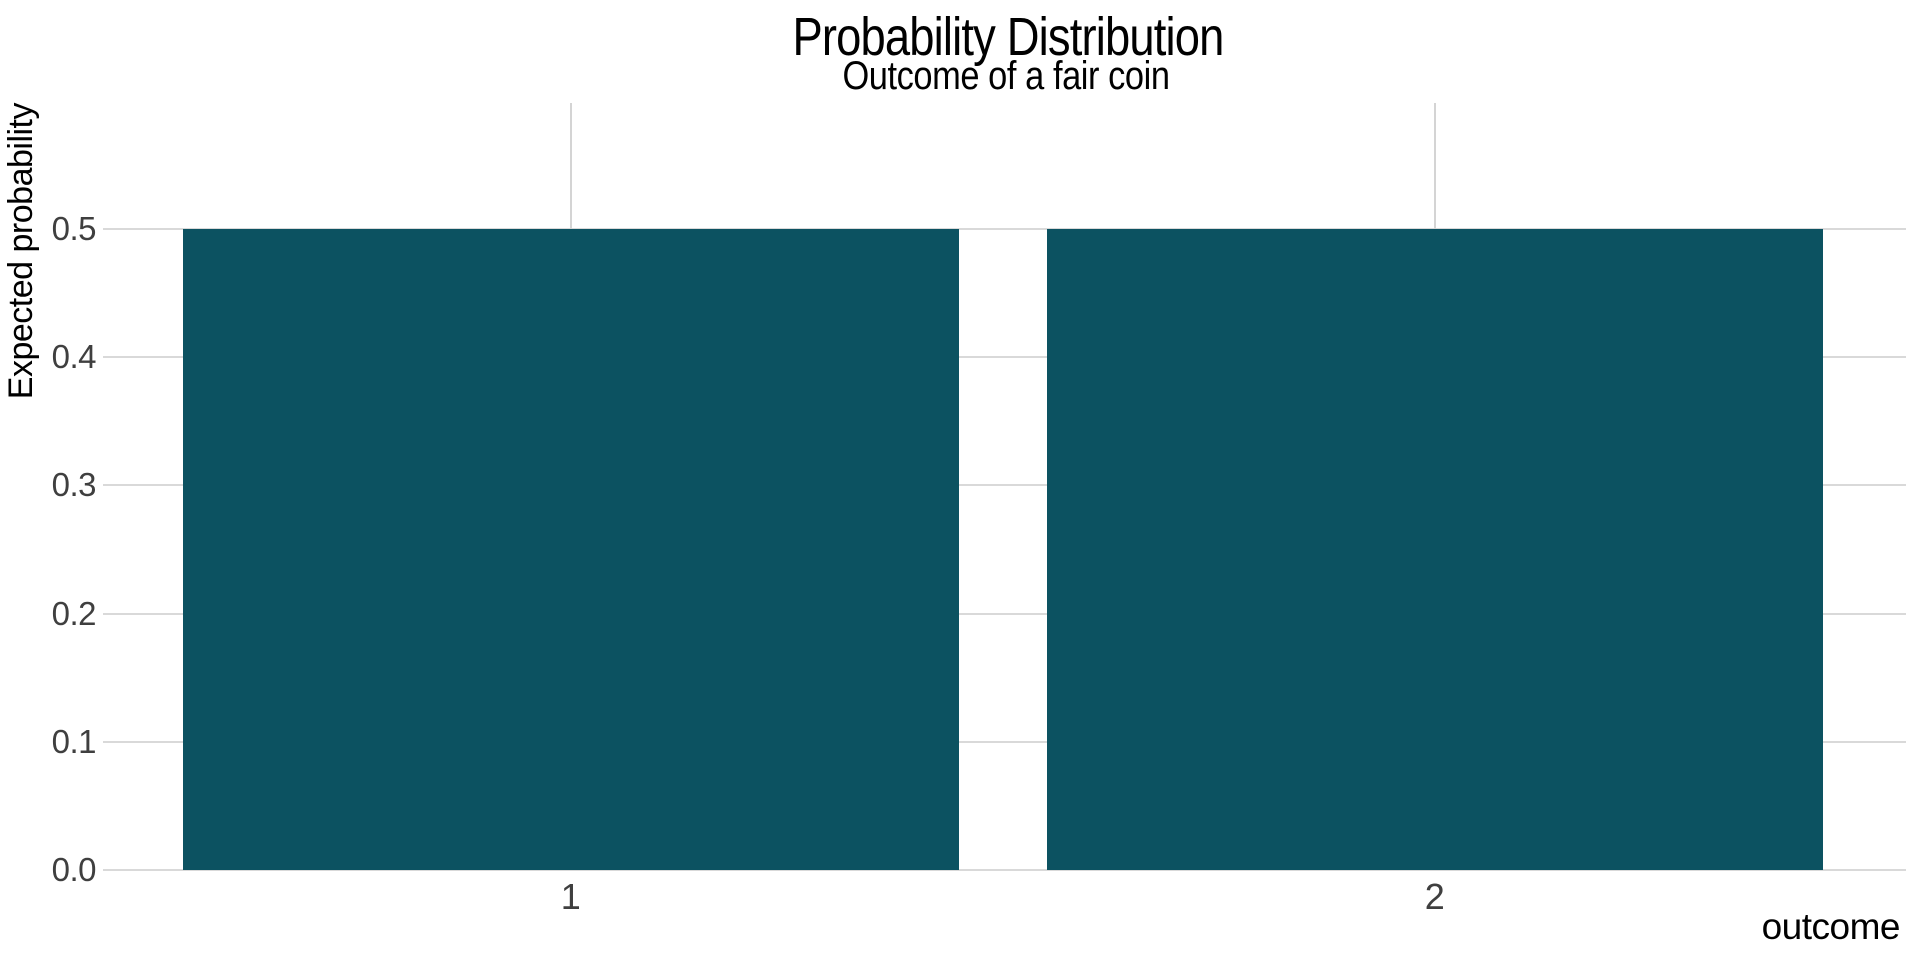  Describe the element at coordinates (1008, 37) in the screenshot. I see `chart-title: Probability Distribution` at that location.